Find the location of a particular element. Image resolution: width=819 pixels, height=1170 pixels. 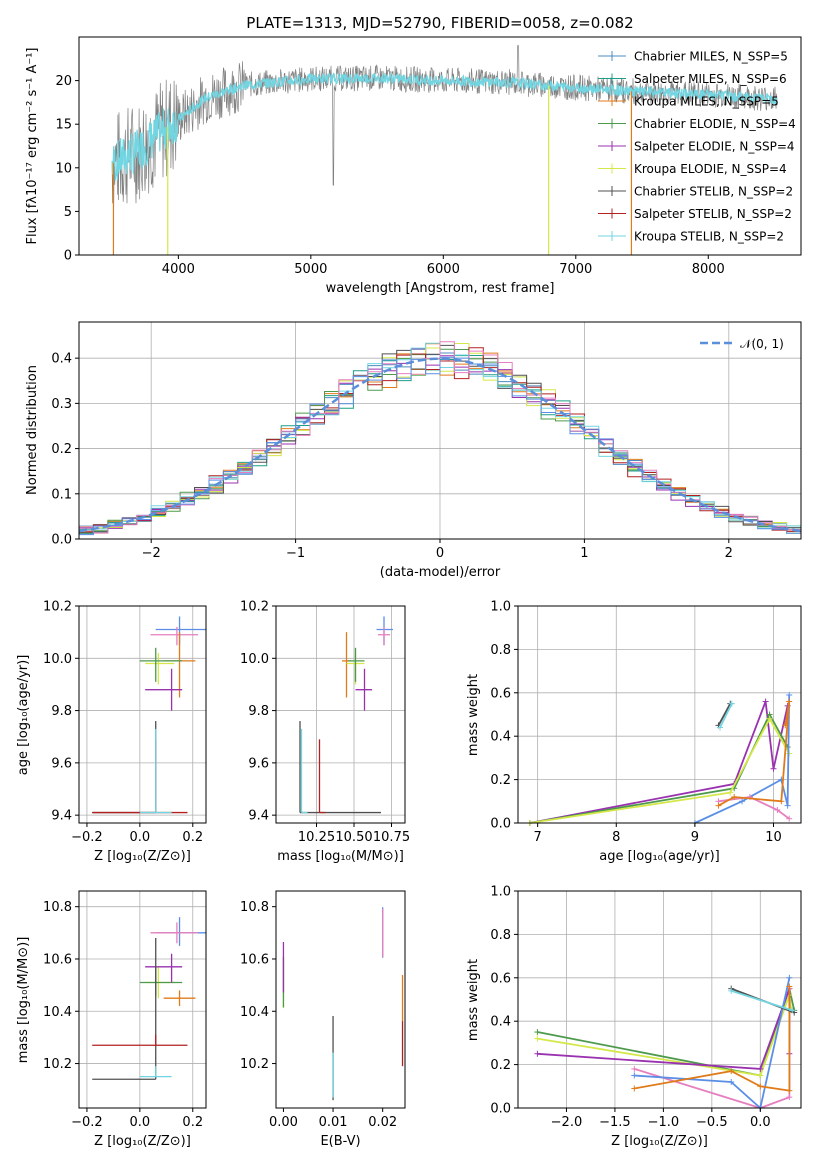

spectrum-model-line is located at coordinates (444, 126).